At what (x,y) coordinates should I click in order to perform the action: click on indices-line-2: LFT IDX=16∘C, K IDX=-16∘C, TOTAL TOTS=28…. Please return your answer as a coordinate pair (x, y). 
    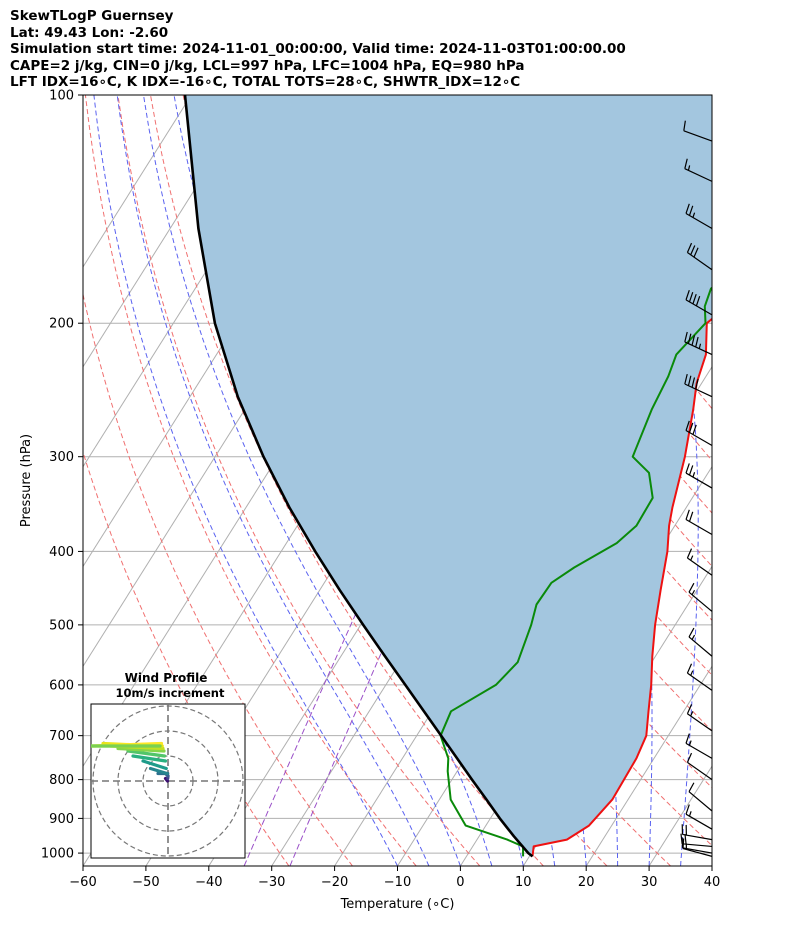
    Looking at the image, I should click on (265, 82).